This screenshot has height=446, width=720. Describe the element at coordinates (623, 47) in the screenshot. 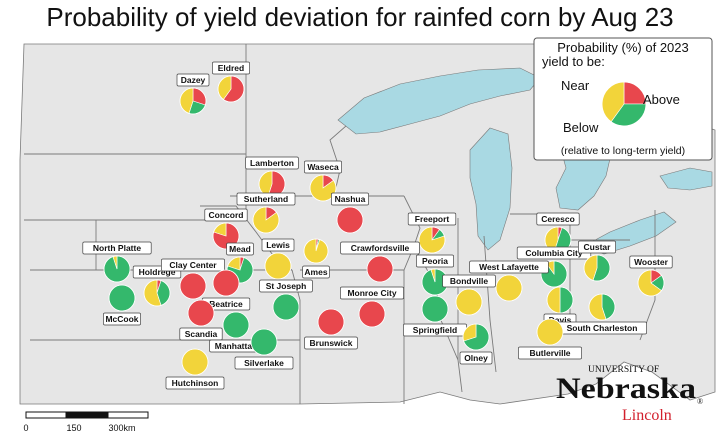

I see `legend-heading-line1: Probability (%) of 2023` at that location.